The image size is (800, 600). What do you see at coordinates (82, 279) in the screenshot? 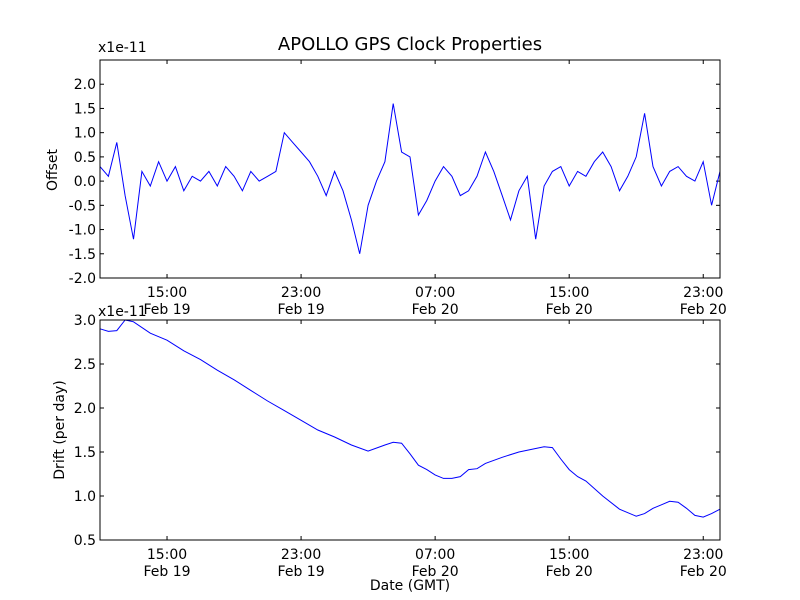
I see `y-tick-label: -2.0` at bounding box center [82, 279].